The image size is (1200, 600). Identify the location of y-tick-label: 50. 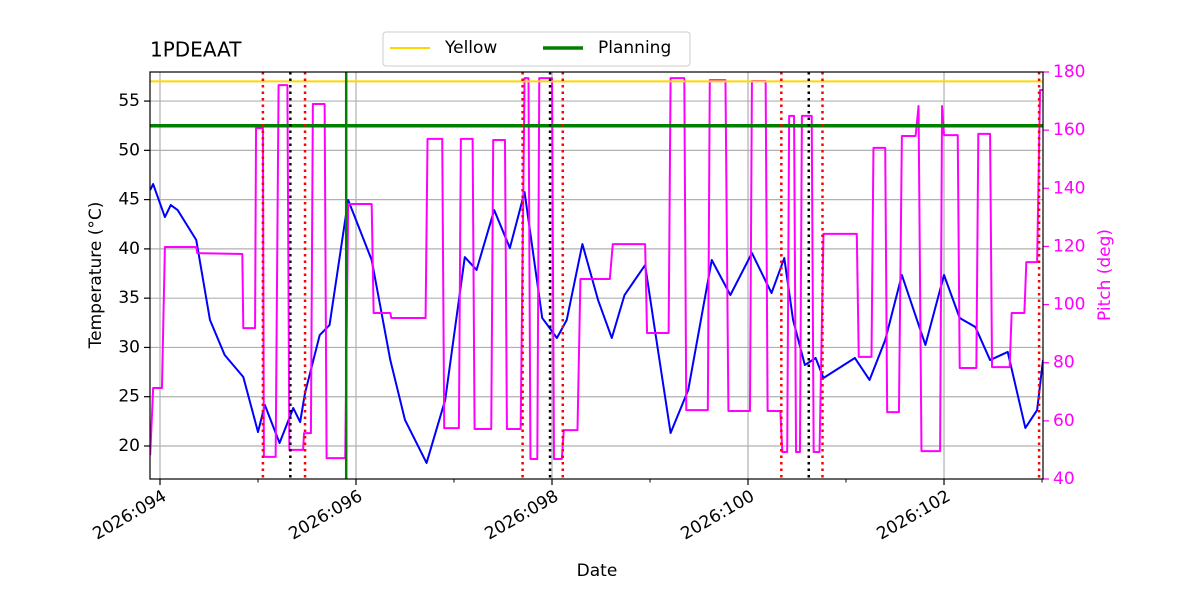
(129, 150).